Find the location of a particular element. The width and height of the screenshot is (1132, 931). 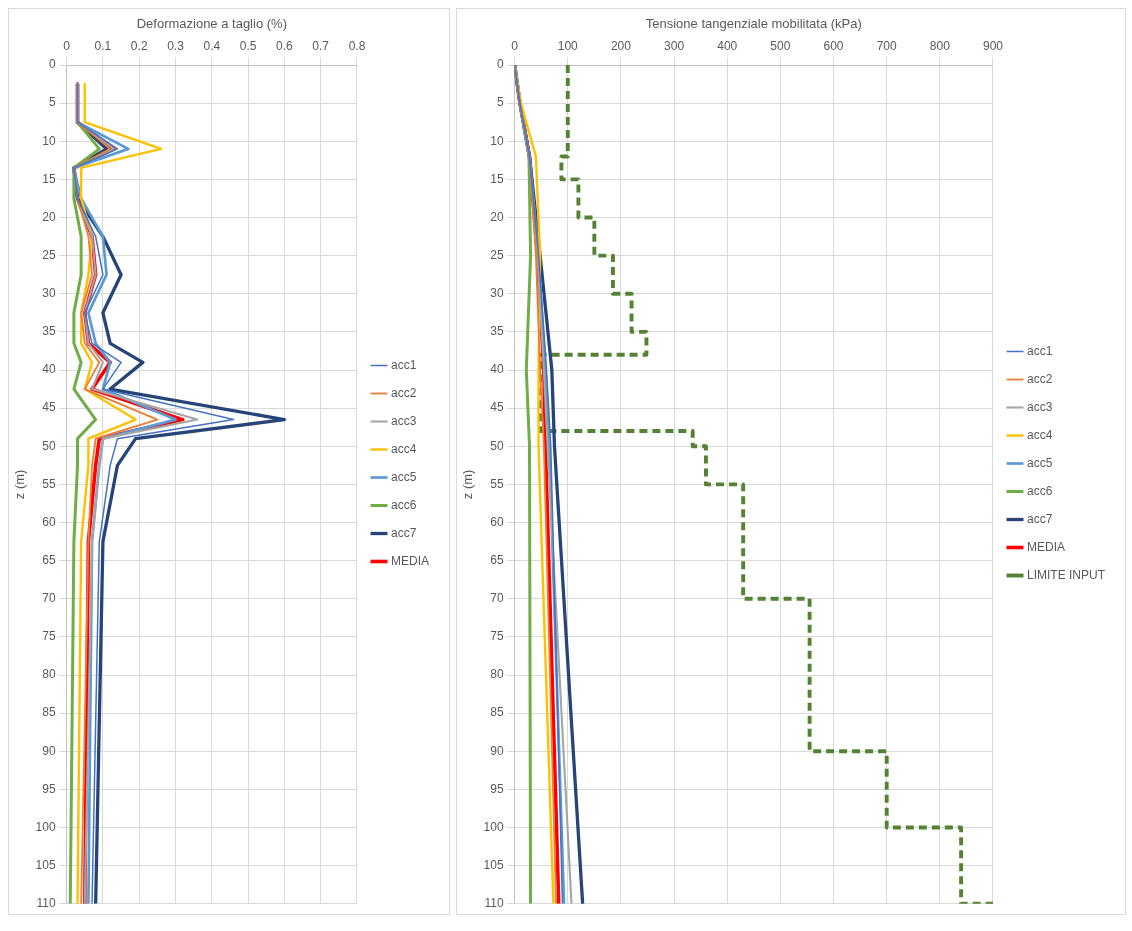

x-tick-label: 0.5 is located at coordinates (248, 46).